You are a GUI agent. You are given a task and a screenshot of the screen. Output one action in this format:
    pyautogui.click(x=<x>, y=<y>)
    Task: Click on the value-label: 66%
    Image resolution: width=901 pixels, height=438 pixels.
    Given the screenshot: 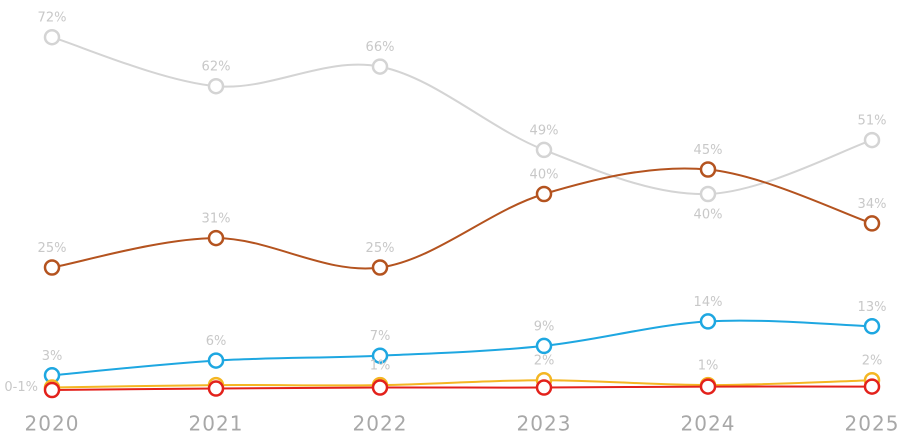 What is the action you would take?
    pyautogui.click(x=380, y=47)
    